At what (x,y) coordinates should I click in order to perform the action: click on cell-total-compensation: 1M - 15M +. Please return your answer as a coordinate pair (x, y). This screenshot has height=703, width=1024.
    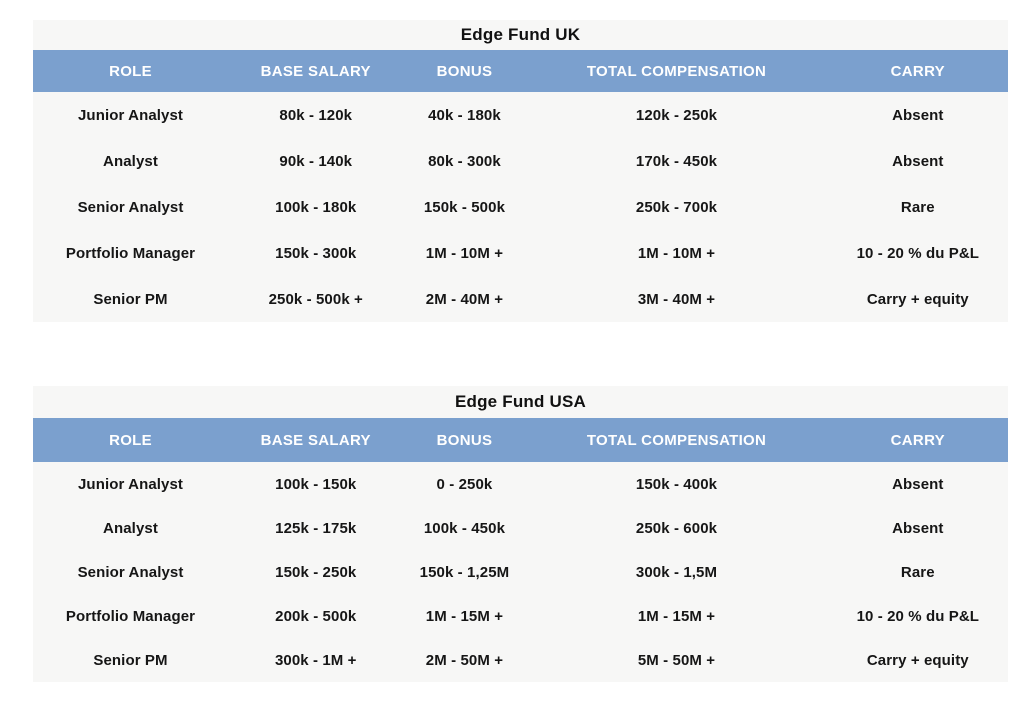
    Looking at the image, I should click on (676, 616).